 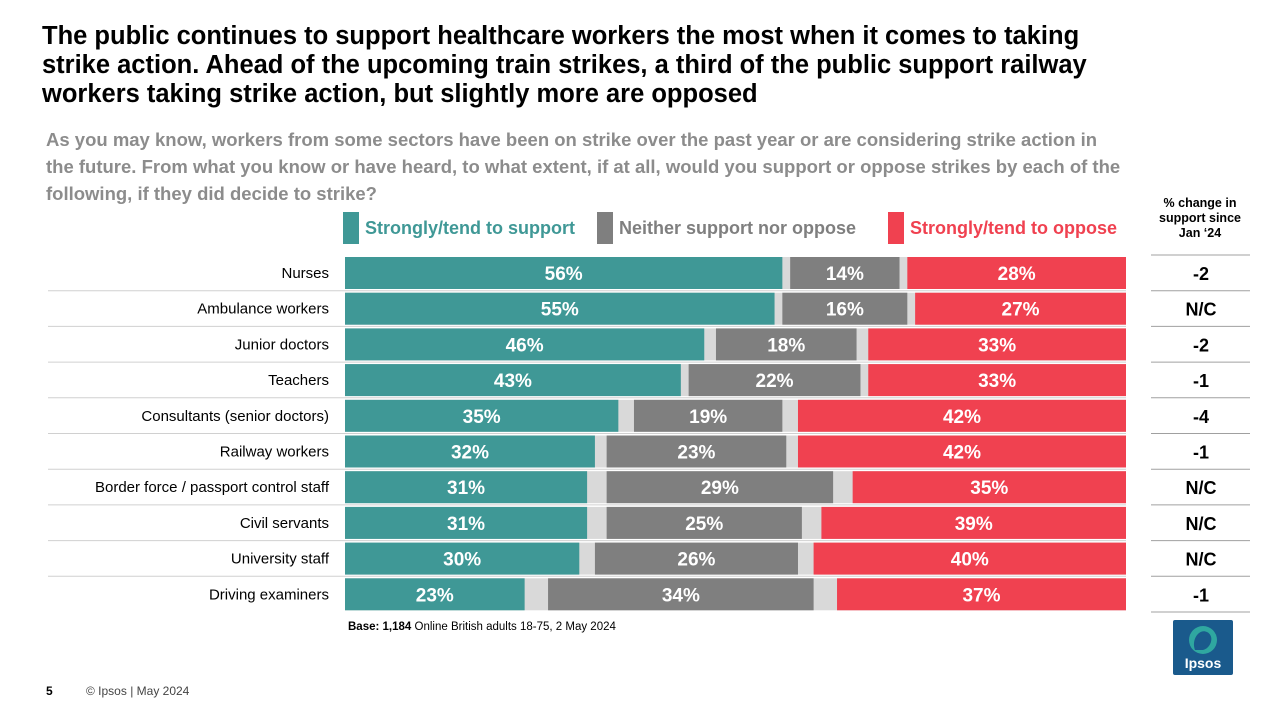 I want to click on value-label-neither: 34%, so click(x=681, y=595).